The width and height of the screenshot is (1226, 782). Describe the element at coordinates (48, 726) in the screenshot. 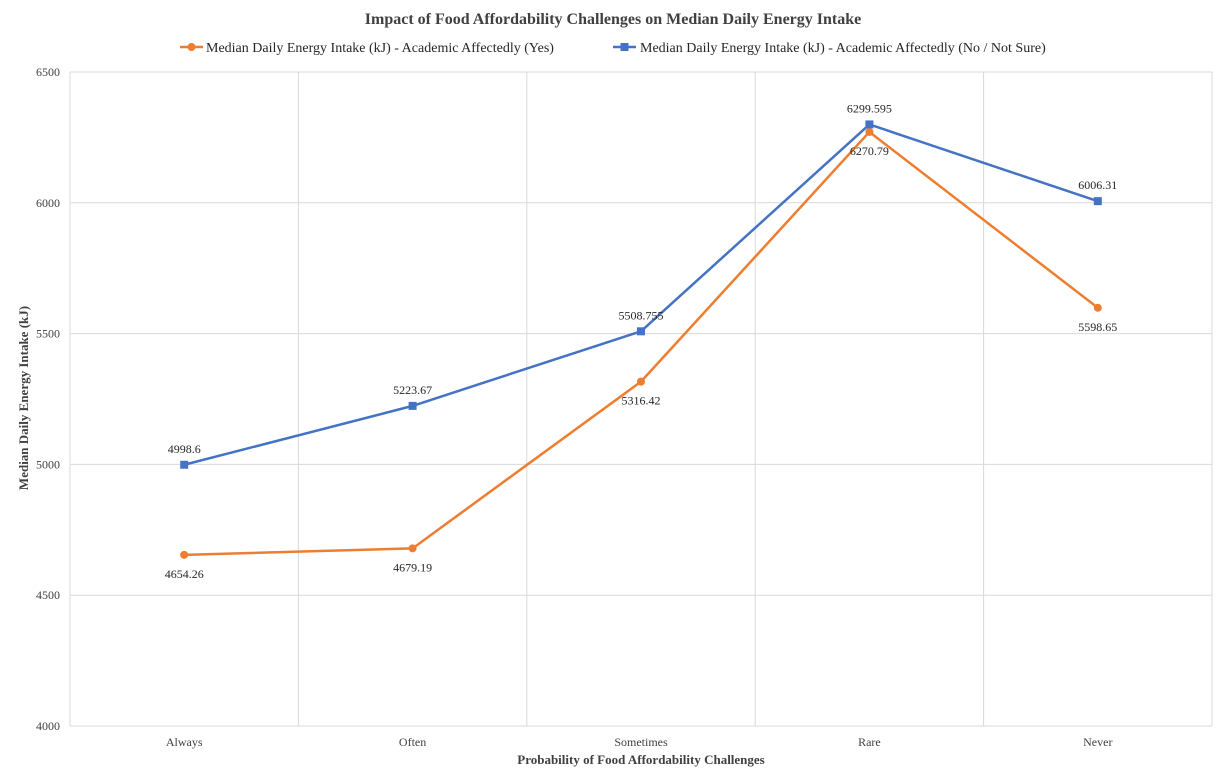

I see `y-tick-label: 4000` at that location.